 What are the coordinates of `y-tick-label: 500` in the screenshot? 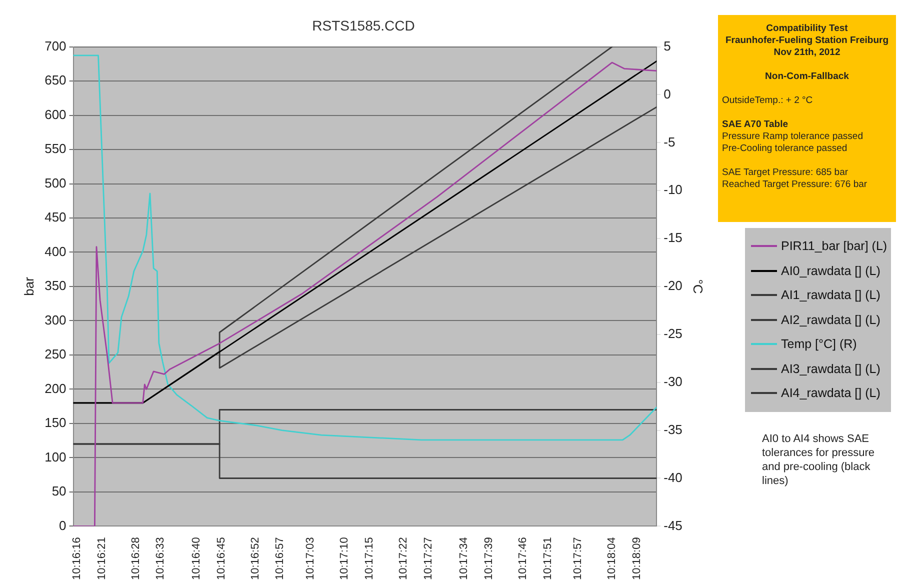 It's located at (55, 182).